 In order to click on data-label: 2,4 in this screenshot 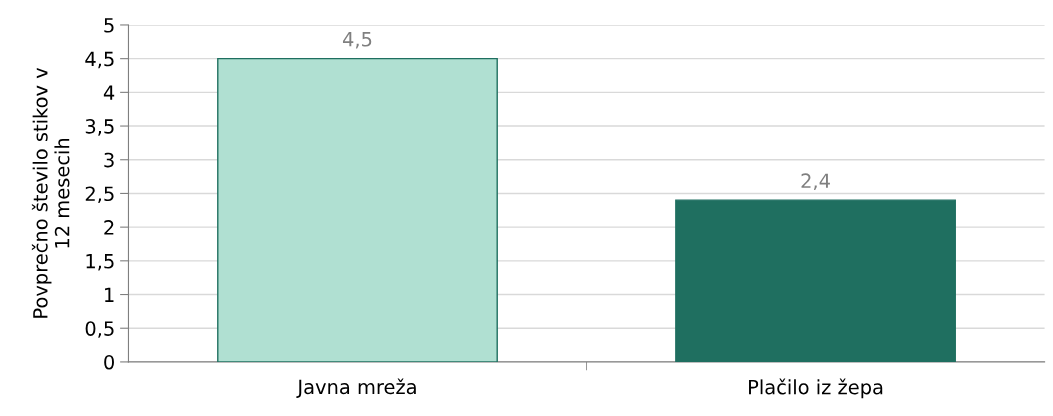, I will do `click(815, 182)`.